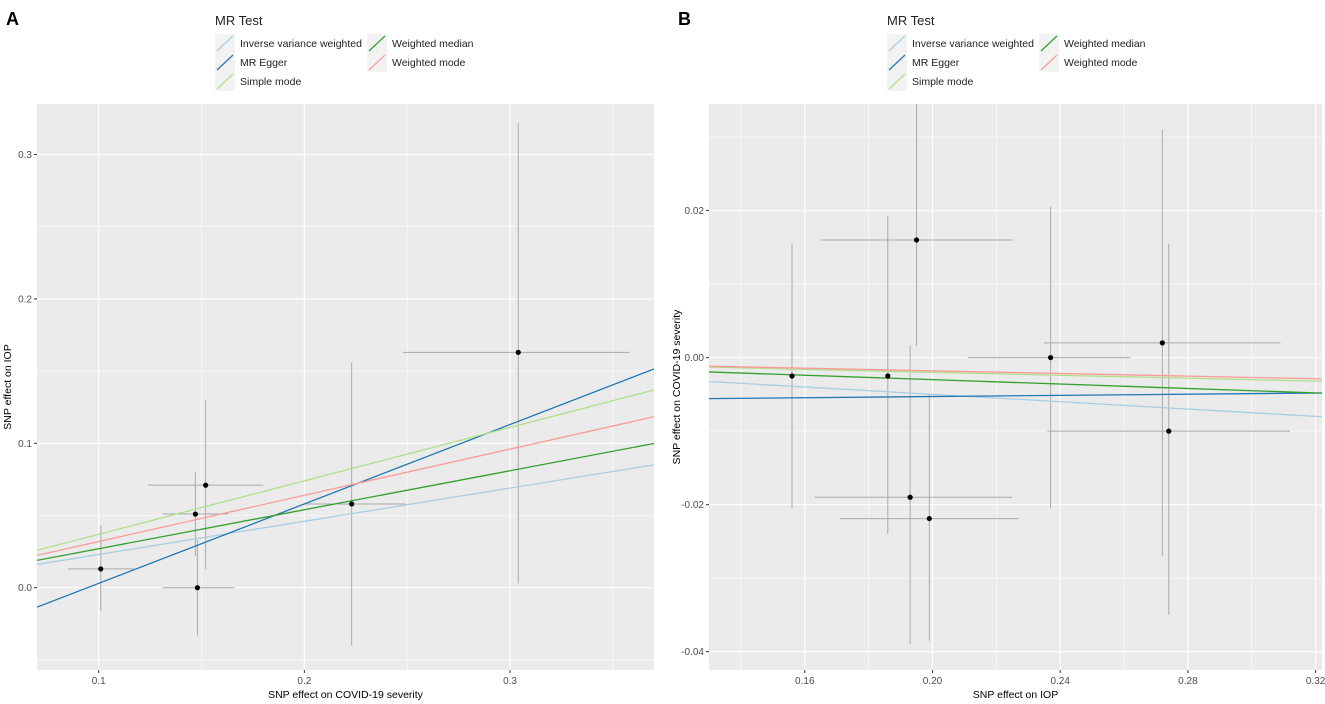 The height and width of the screenshot is (704, 1325). What do you see at coordinates (99, 681) in the screenshot?
I see `x-tick-label: 0.1` at bounding box center [99, 681].